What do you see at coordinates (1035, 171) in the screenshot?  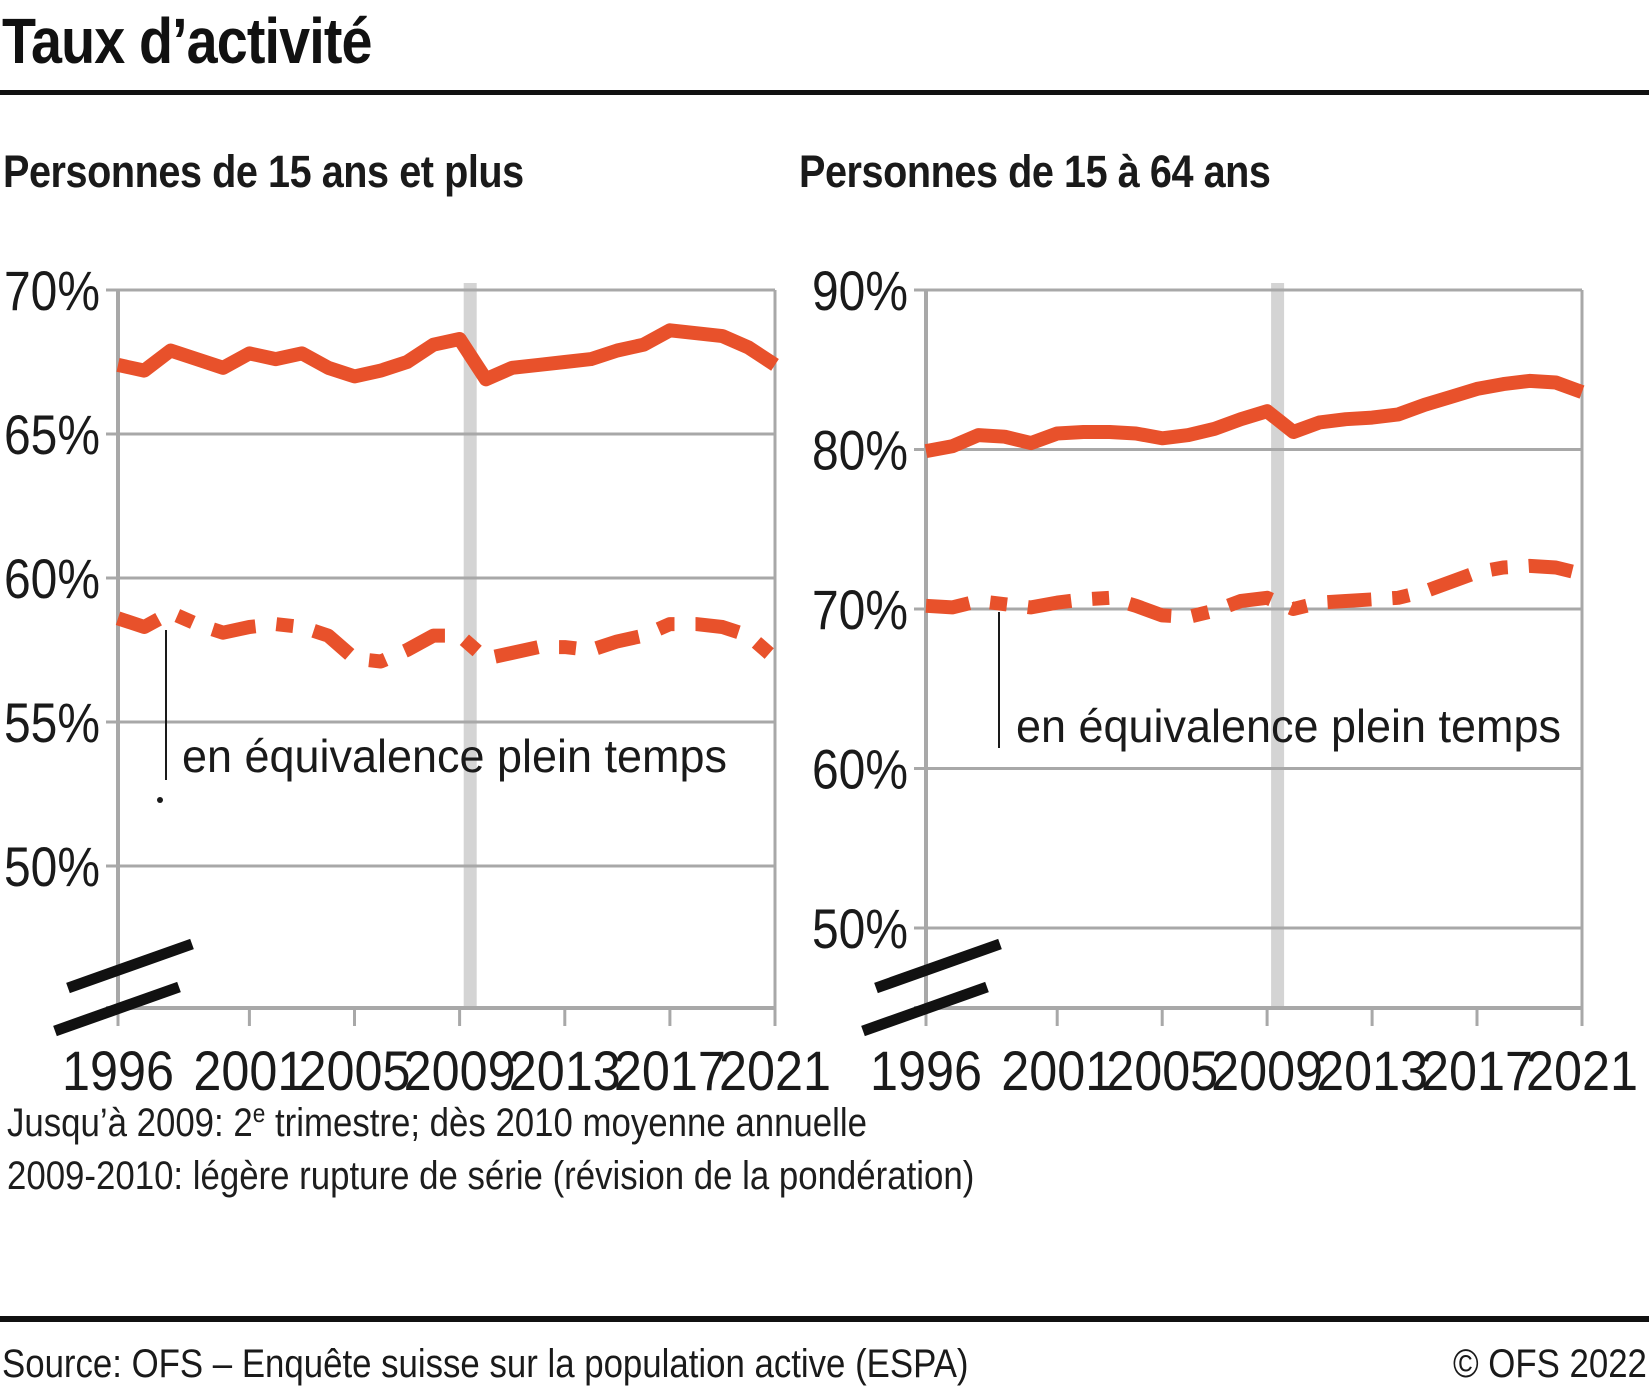 I see `right-chart-title: Personnes de 15 à 64 ans` at bounding box center [1035, 171].